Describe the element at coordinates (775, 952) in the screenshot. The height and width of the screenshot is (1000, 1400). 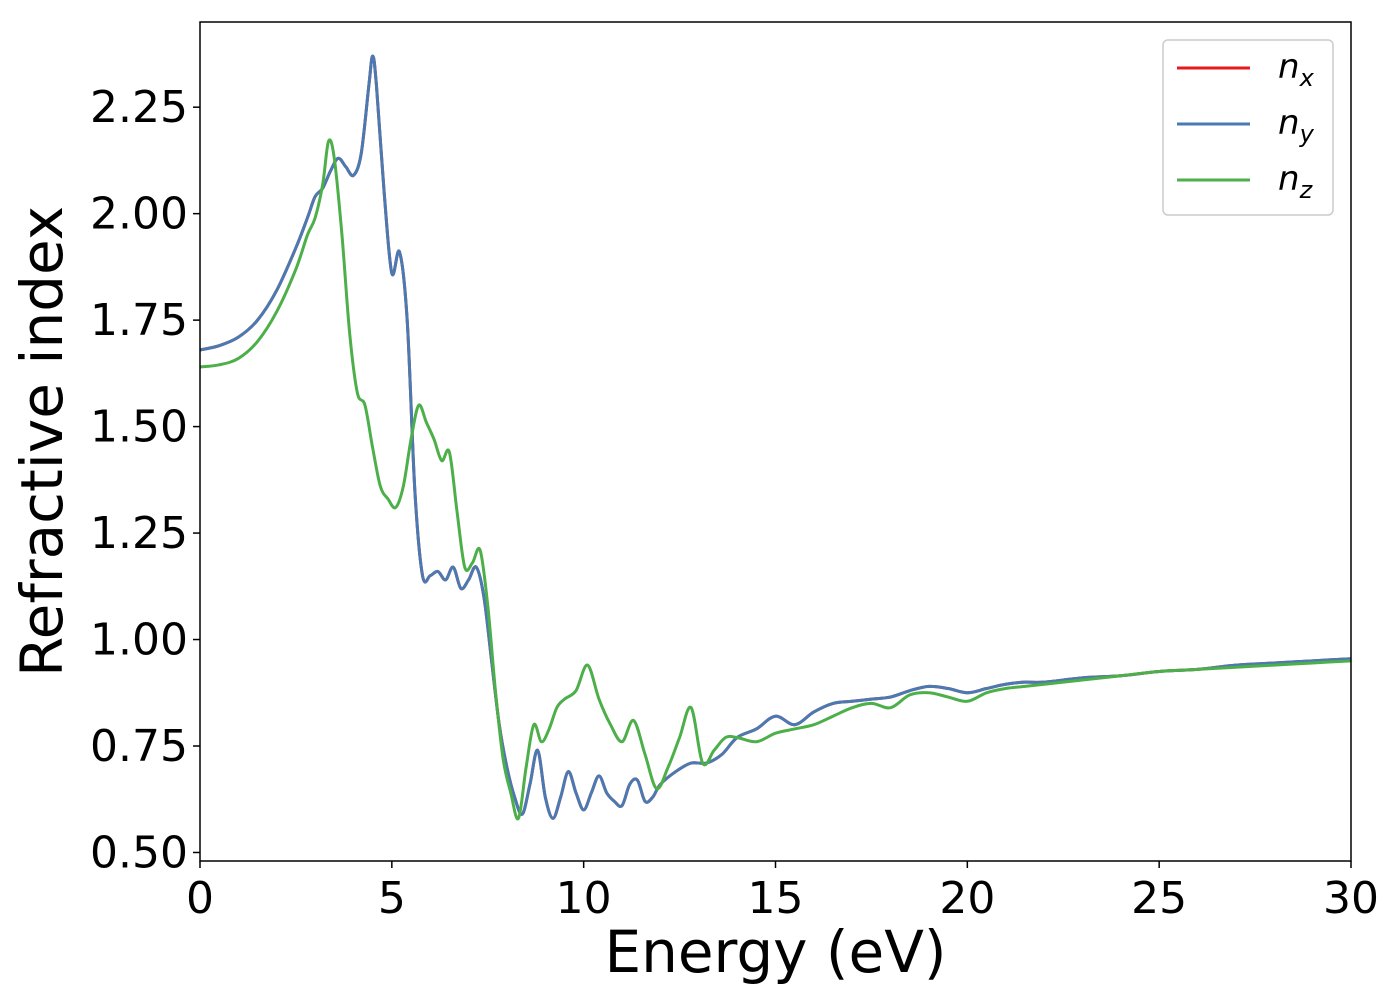
I see `x-axis-title: Energy (eV)` at that location.